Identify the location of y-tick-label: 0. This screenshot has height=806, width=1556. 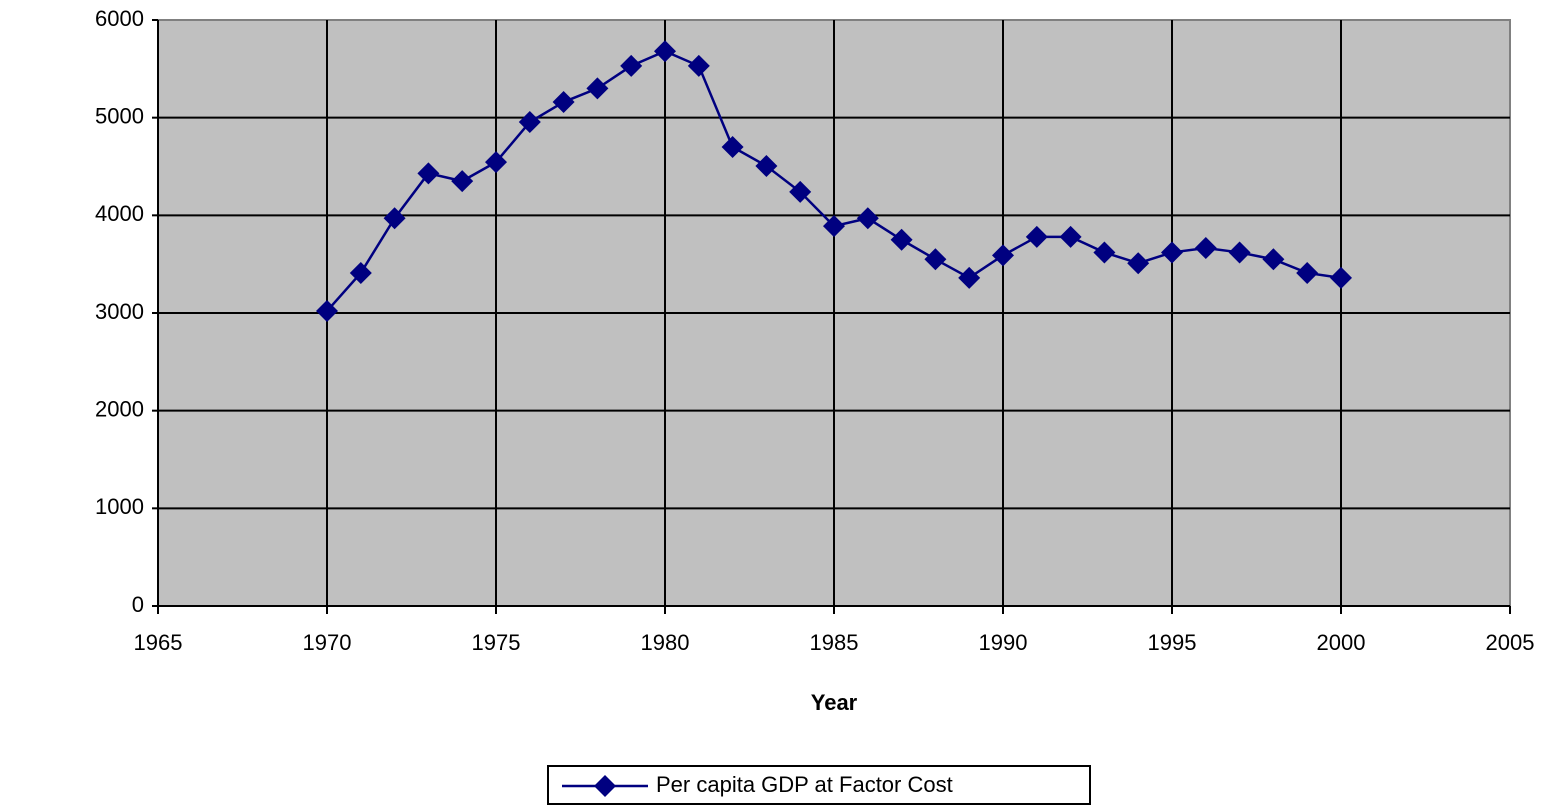
(138, 604).